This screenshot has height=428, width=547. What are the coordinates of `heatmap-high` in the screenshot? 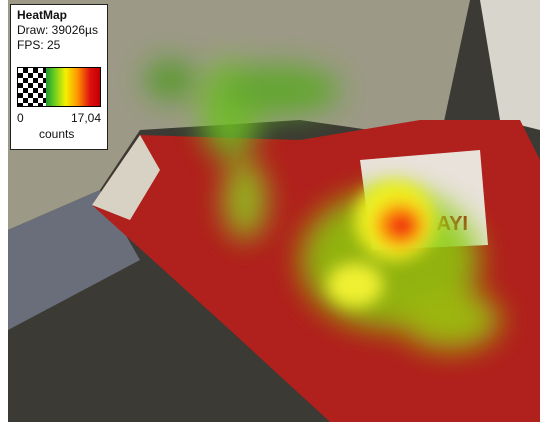 It's located at (381, 243).